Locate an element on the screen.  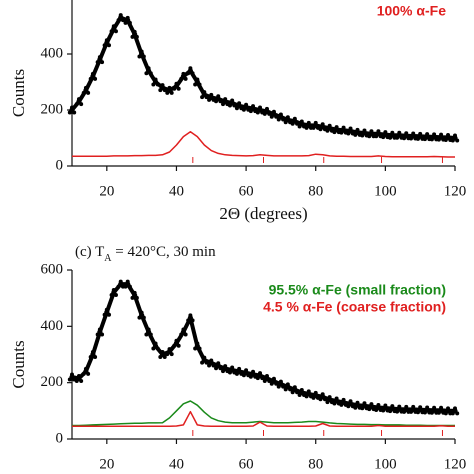
panel-title: (c) TA = 420°C, 30 min is located at coordinates (145, 253).